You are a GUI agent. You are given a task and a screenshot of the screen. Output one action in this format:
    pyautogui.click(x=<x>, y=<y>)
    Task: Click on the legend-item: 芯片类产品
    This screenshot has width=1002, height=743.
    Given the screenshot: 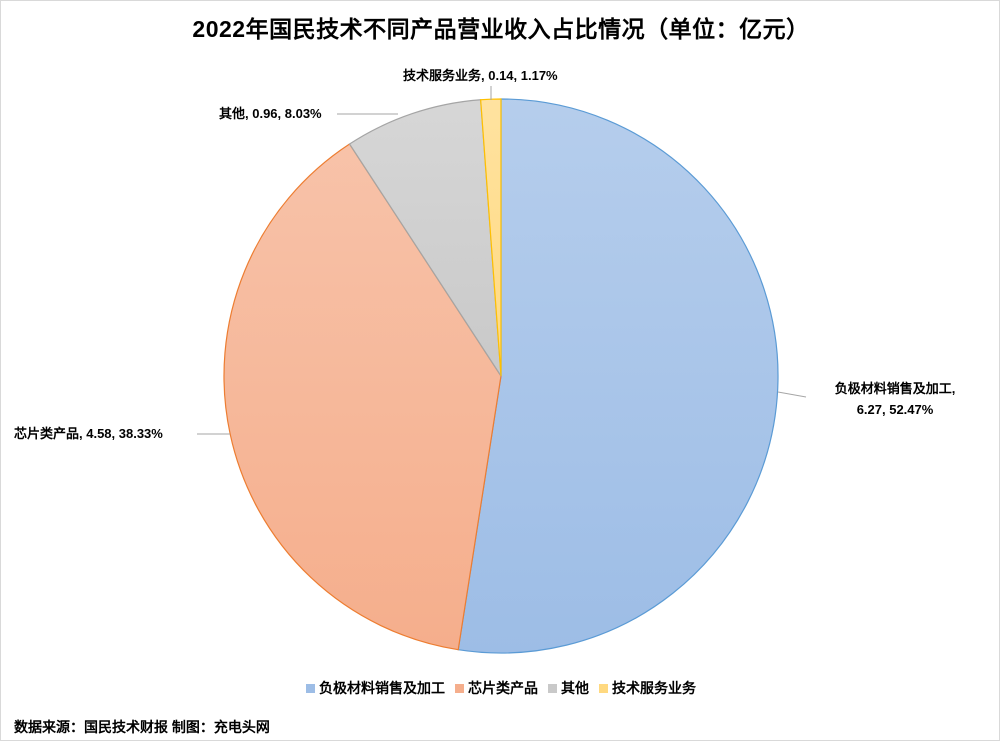 What is the action you would take?
    pyautogui.click(x=496, y=688)
    